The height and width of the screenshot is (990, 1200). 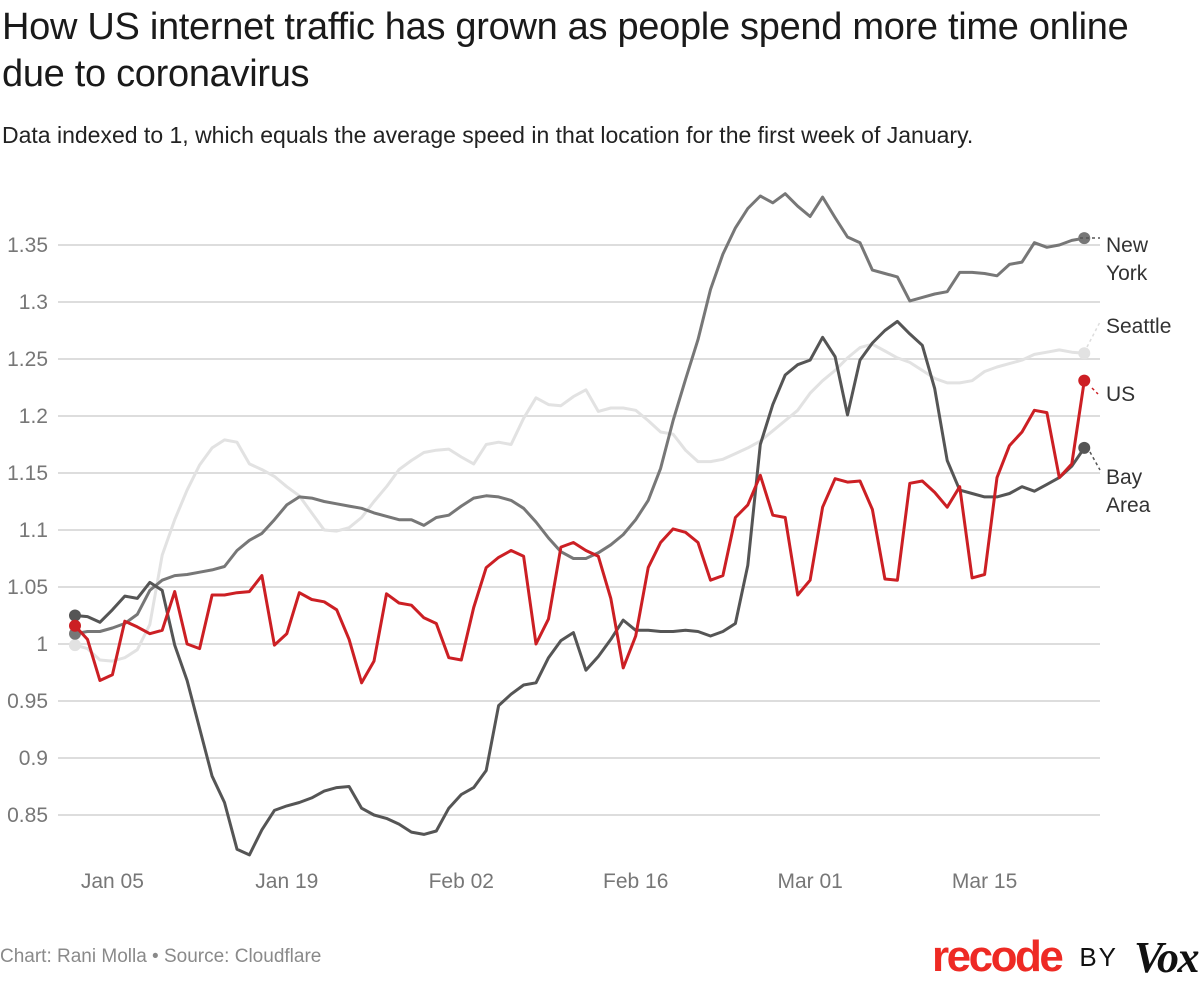 I want to click on series-labels: Seattle New York Bay Area US, so click(x=1125, y=375).